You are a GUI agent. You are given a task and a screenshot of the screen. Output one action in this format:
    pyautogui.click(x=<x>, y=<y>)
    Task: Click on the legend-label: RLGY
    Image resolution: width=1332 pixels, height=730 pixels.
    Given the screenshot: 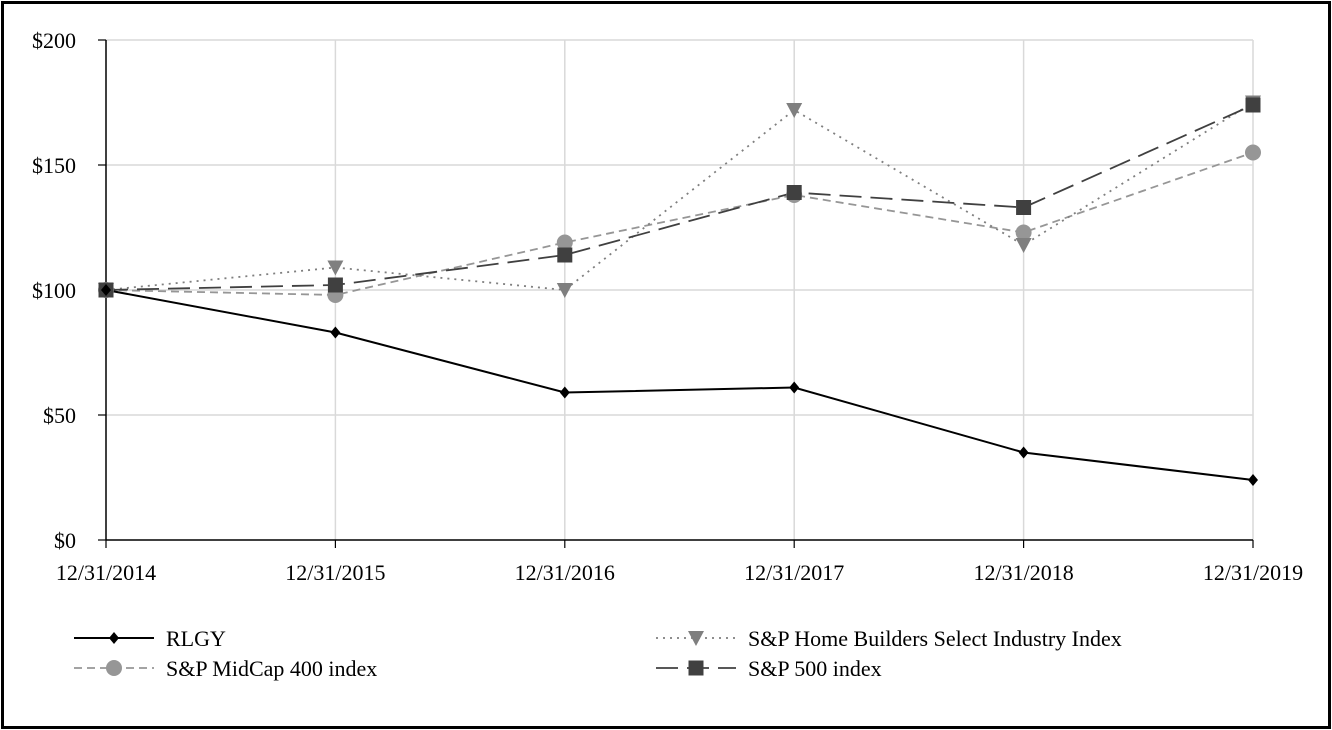 What is the action you would take?
    pyautogui.click(x=196, y=638)
    